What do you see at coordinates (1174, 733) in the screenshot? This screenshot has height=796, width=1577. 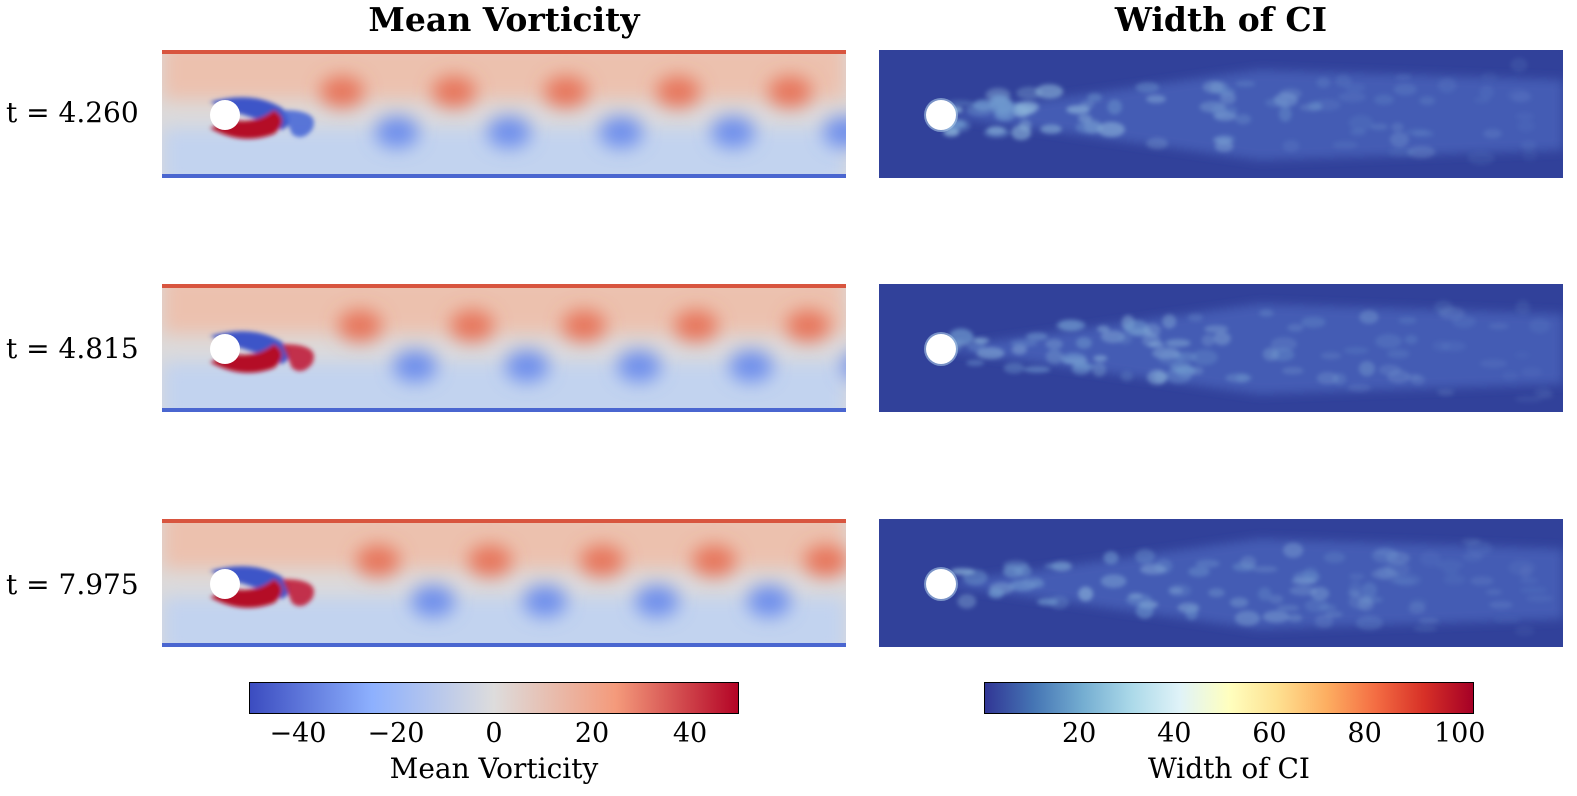 I see `ci-width-colorbar-tick-label: 40` at bounding box center [1174, 733].